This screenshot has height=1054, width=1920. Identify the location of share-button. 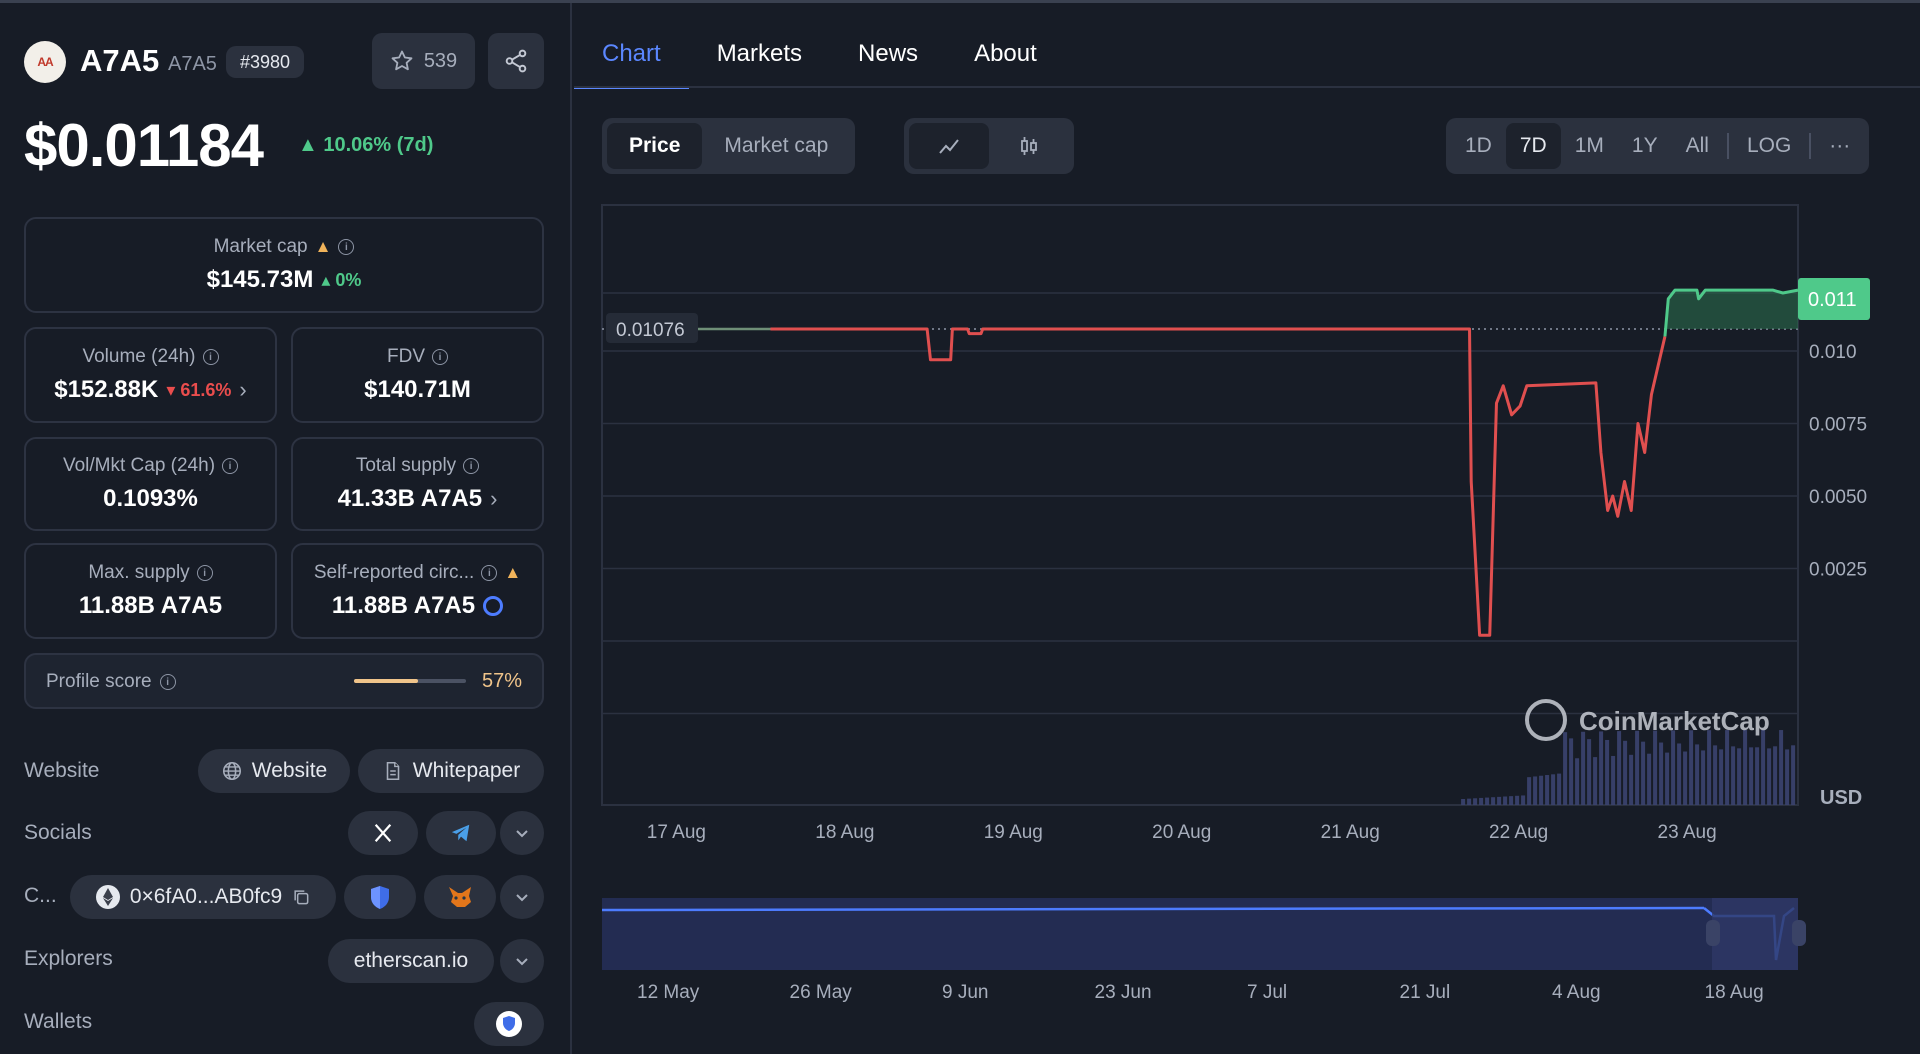
(516, 61).